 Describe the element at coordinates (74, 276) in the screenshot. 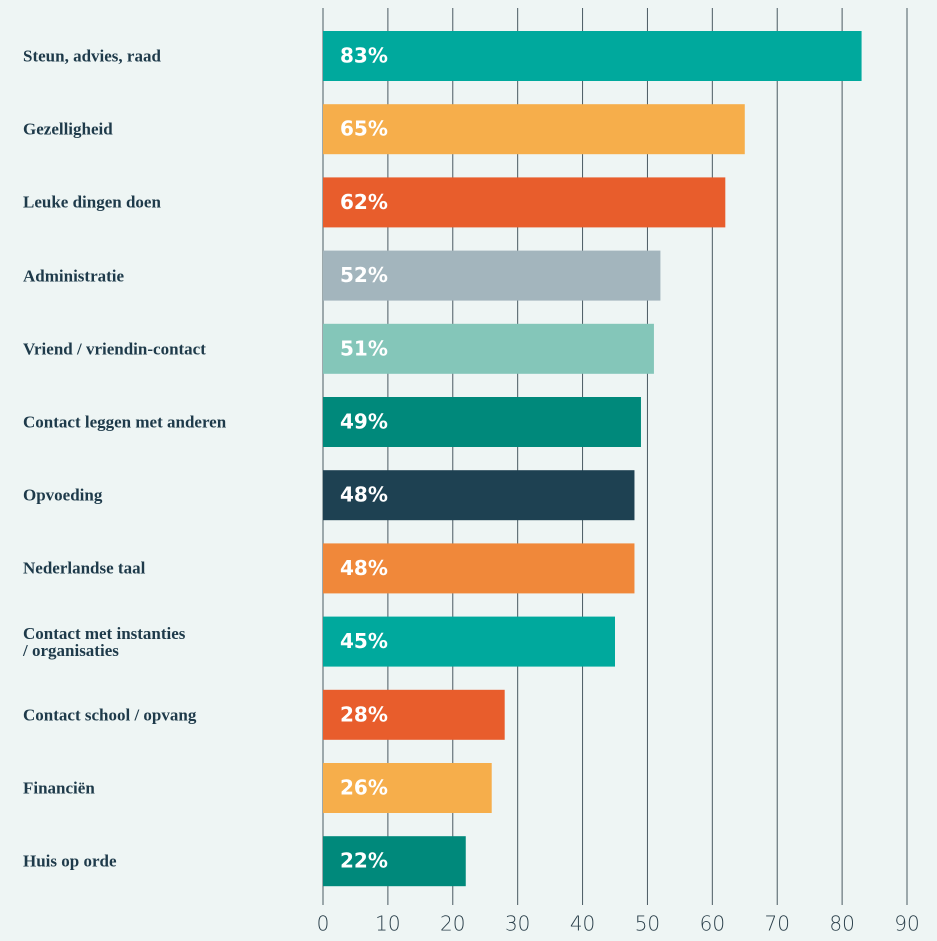

I see `category-label: Administratie` at that location.